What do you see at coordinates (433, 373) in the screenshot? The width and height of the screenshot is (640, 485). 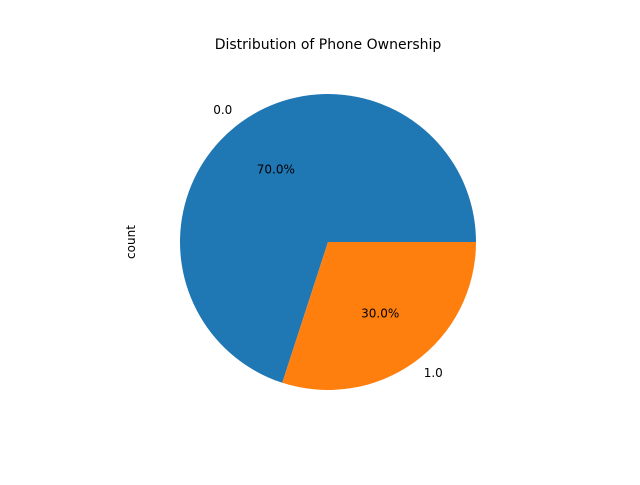 I see `pie-category-label: 1.0` at bounding box center [433, 373].